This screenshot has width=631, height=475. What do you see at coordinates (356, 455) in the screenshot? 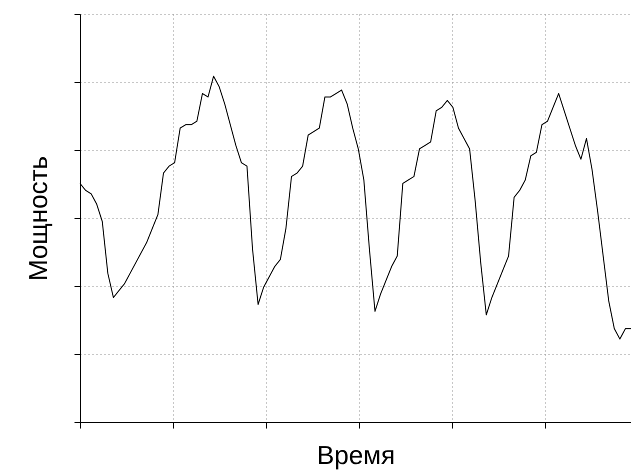
I see `x-axis-title: Время` at bounding box center [356, 455].